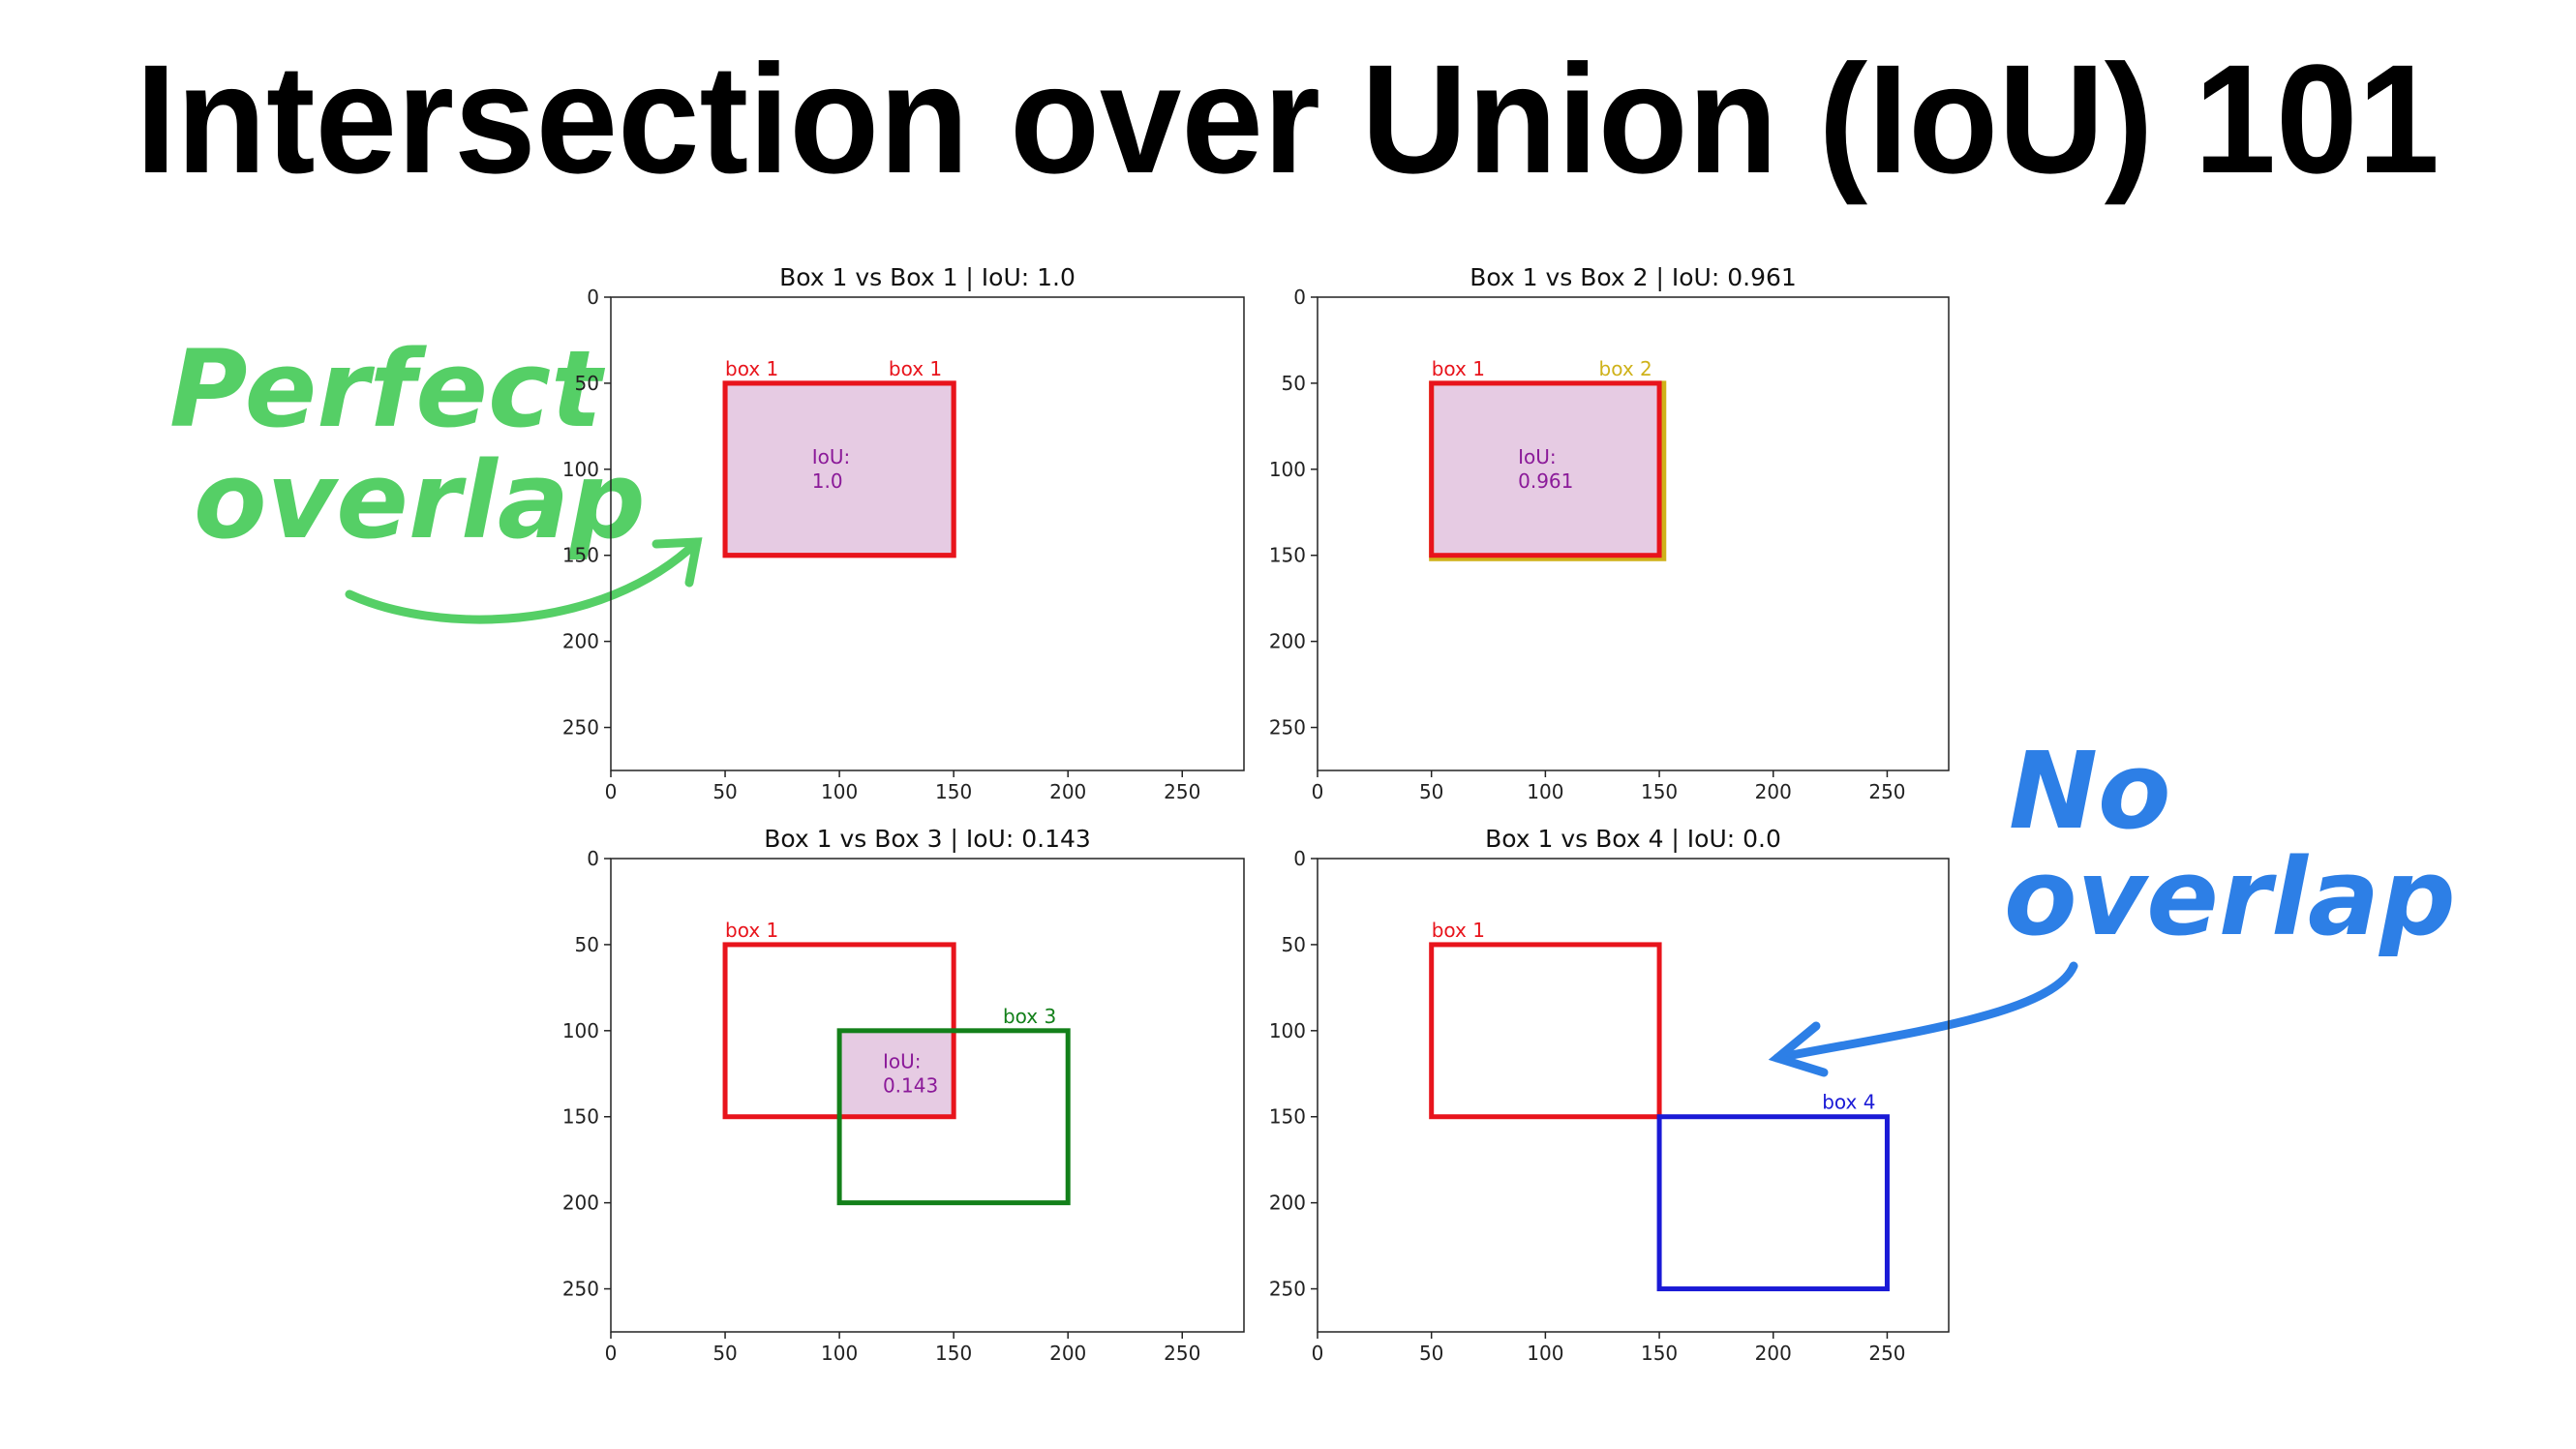 The image size is (2576, 1449). Describe the element at coordinates (827, 481) in the screenshot. I see `iou-label: 1.0` at that location.